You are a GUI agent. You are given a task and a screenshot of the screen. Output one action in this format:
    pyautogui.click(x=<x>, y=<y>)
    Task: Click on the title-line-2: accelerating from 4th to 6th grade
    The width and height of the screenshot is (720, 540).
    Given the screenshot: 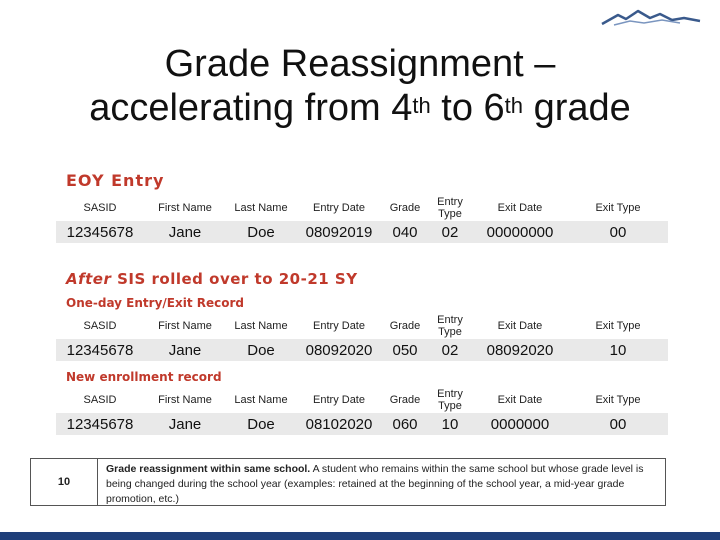 What is the action you would take?
    pyautogui.click(x=360, y=108)
    